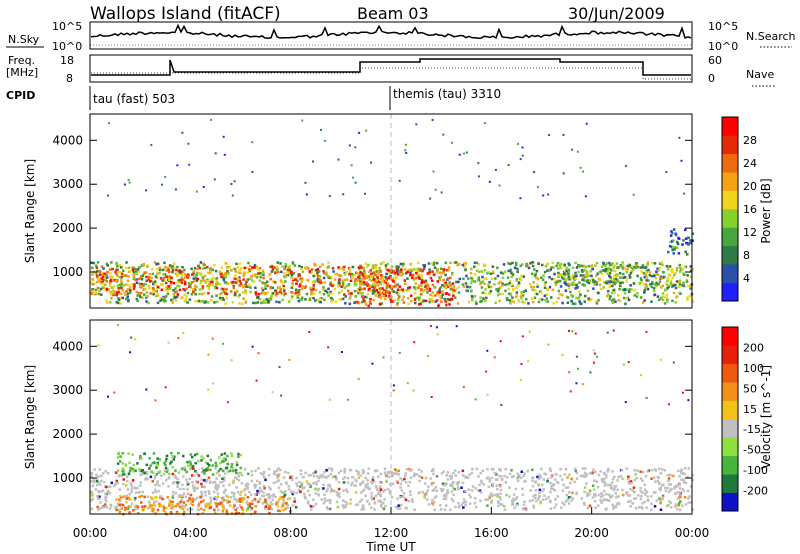  What do you see at coordinates (67, 140) in the screenshot?
I see `y-tick-label: 4000` at bounding box center [67, 140].